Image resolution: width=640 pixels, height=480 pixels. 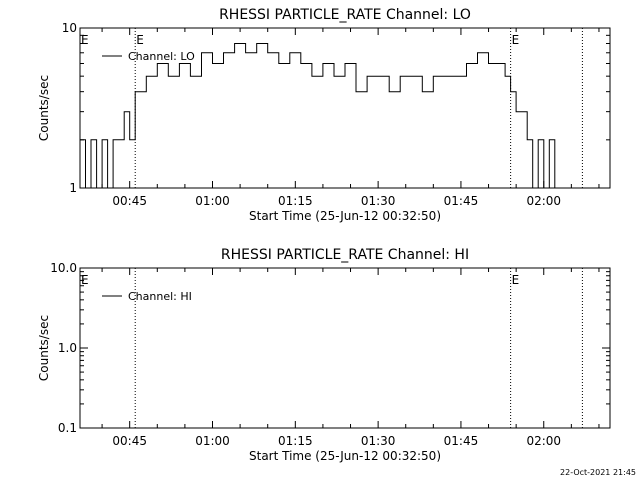 I want to click on chart2-xtick-label: 00:45, so click(x=129, y=441).